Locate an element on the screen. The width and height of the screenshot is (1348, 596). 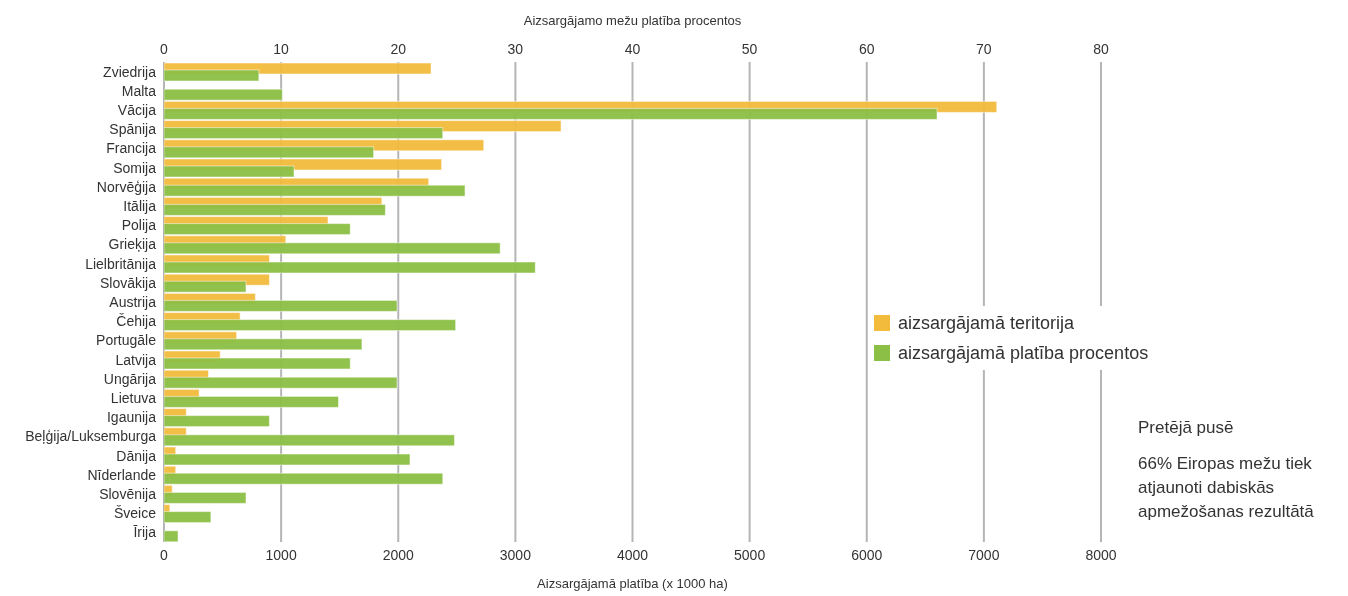
x-axis-title: Aizsargājamā platība (x 1000 ha) is located at coordinates (632, 583).